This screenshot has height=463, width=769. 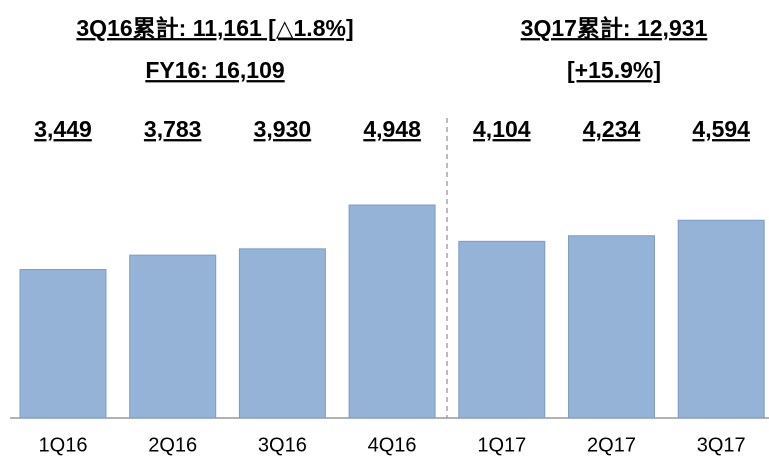 What do you see at coordinates (282, 445) in the screenshot?
I see `x-tick-label: 3Q16` at bounding box center [282, 445].